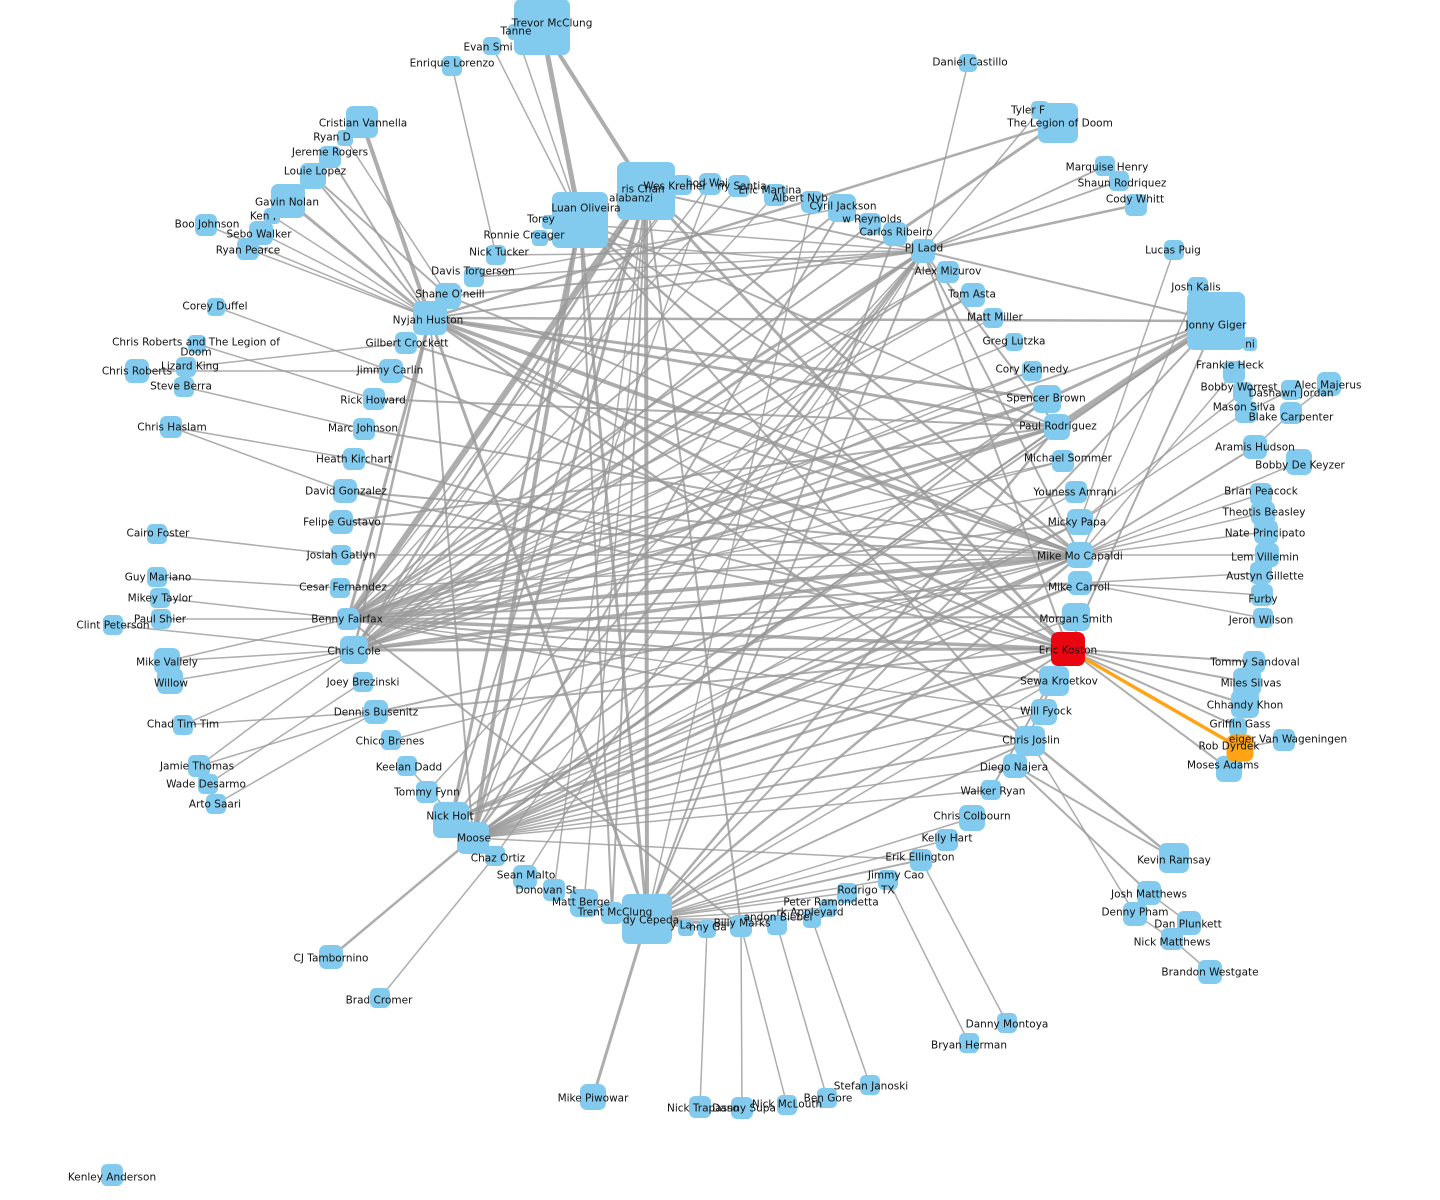 The height and width of the screenshot is (1200, 1440). What do you see at coordinates (741, 926) in the screenshot?
I see `node-billym` at bounding box center [741, 926].